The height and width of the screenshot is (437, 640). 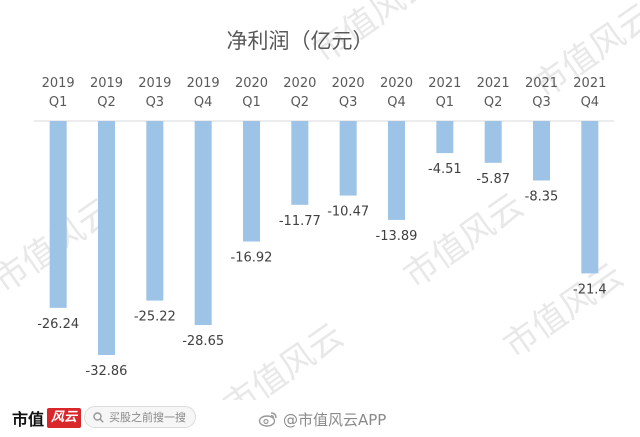 What do you see at coordinates (267, 419) in the screenshot?
I see `weibo-icon` at bounding box center [267, 419].